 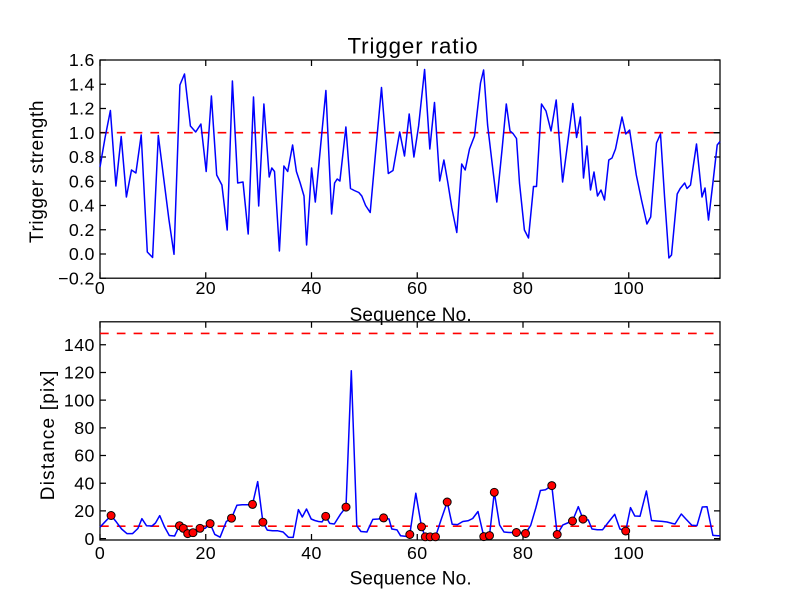 What do you see at coordinates (412, 45) in the screenshot?
I see `svg-text: Trigger ratio` at bounding box center [412, 45].